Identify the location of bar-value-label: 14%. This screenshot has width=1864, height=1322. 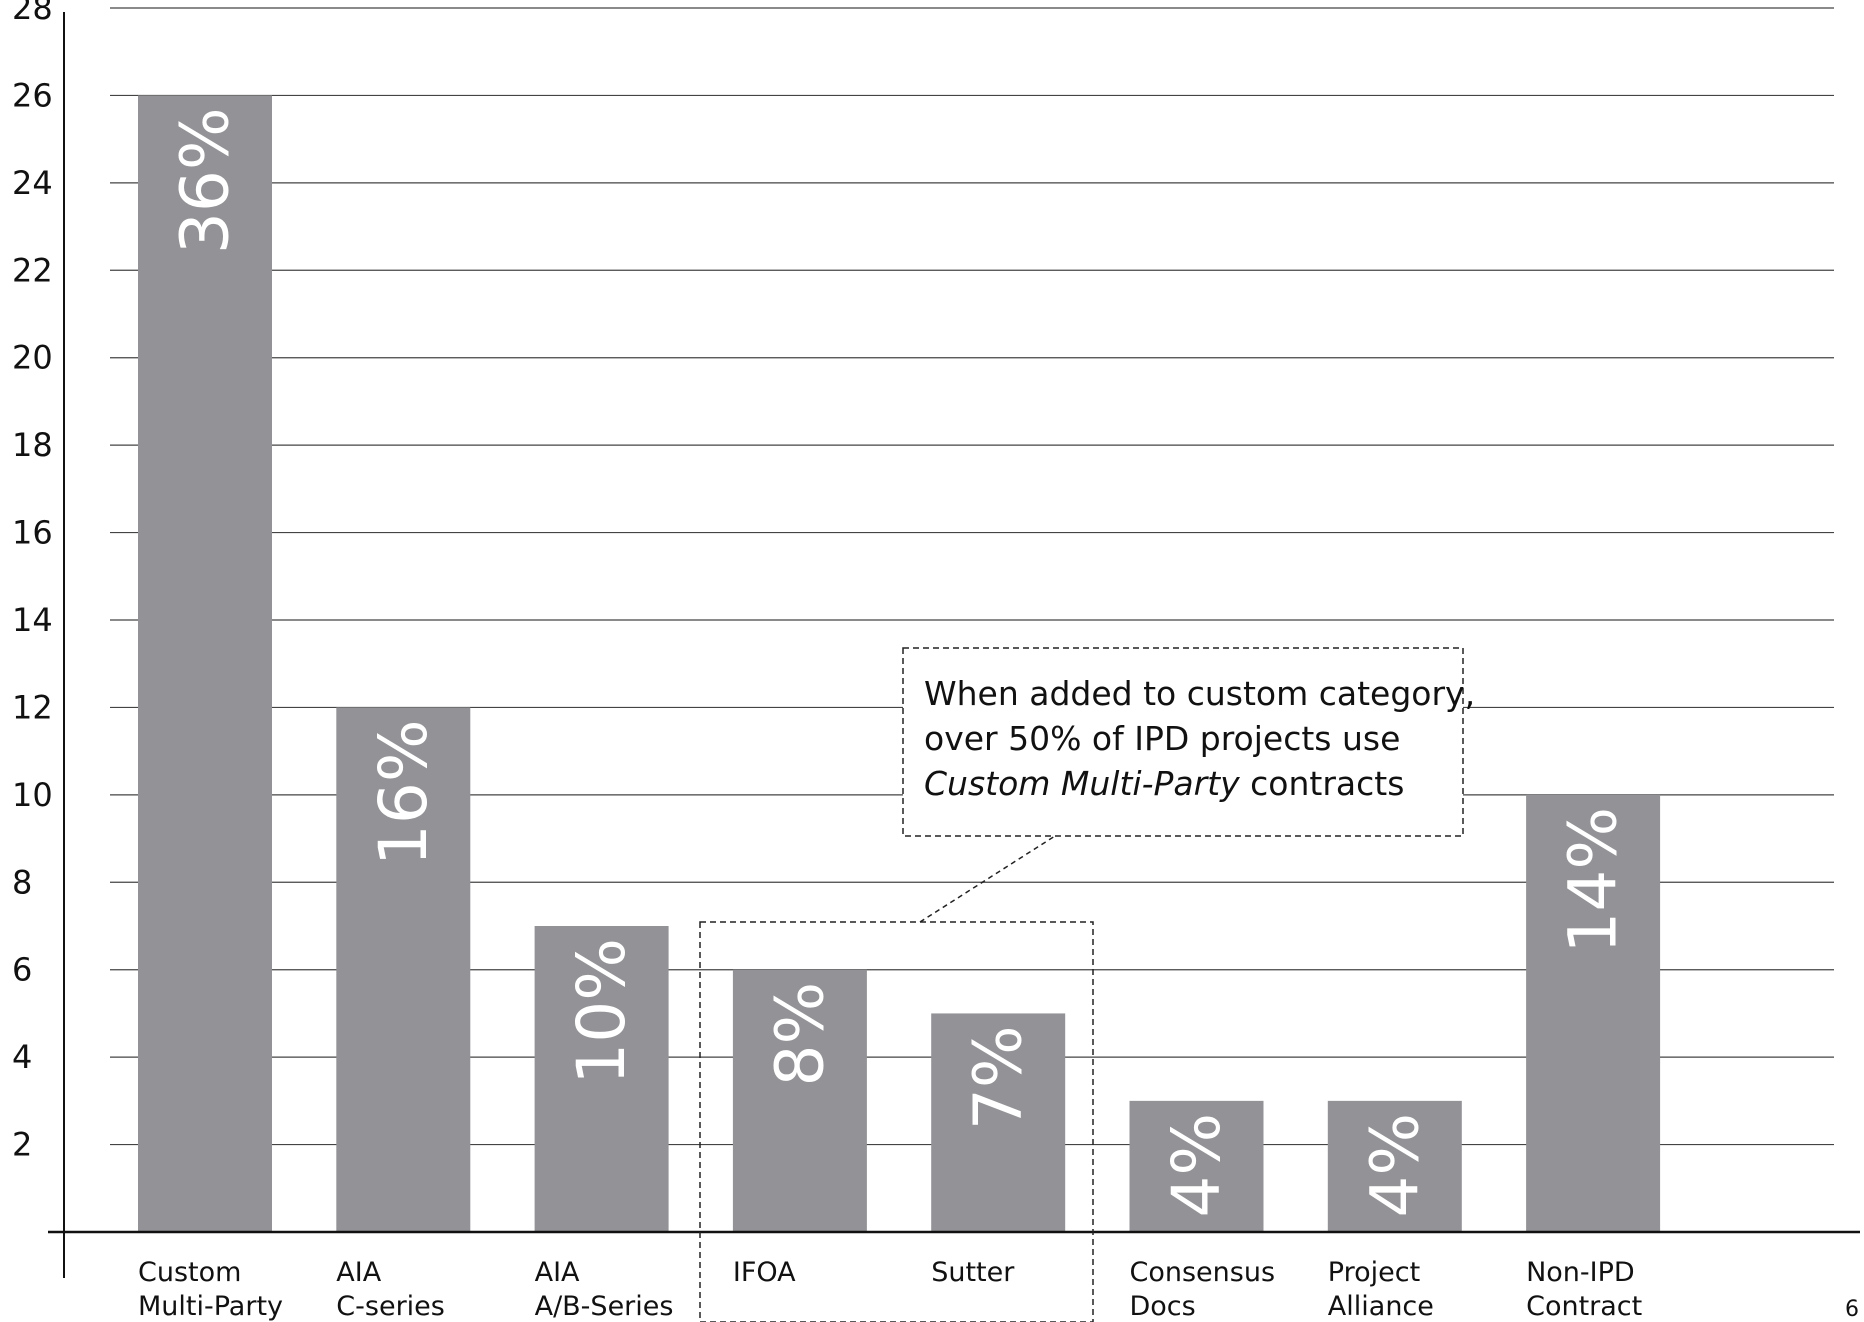
(1593, 880).